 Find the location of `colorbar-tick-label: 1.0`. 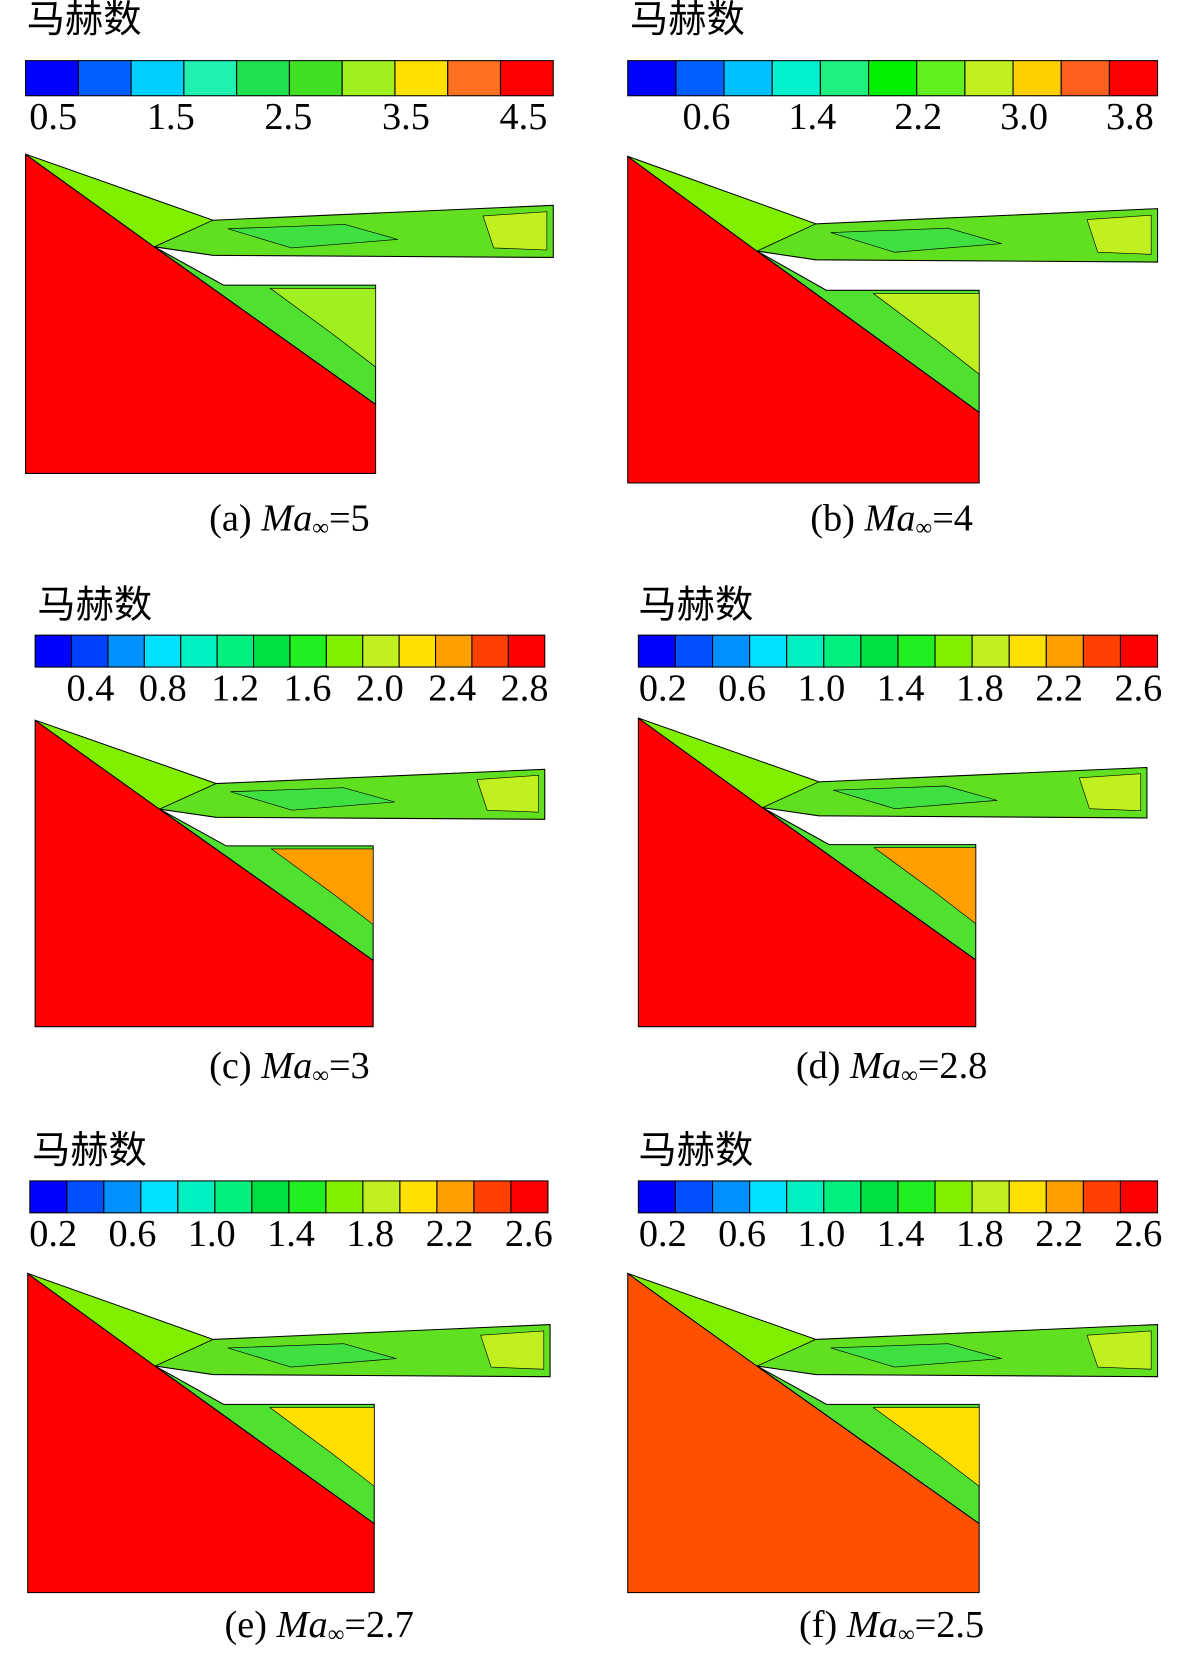

colorbar-tick-label: 1.0 is located at coordinates (821, 688).